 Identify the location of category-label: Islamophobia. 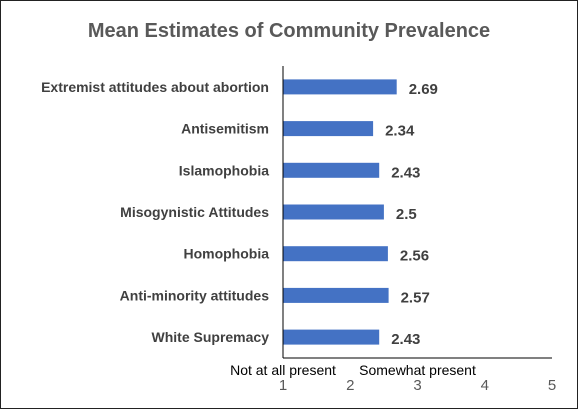
(224, 170).